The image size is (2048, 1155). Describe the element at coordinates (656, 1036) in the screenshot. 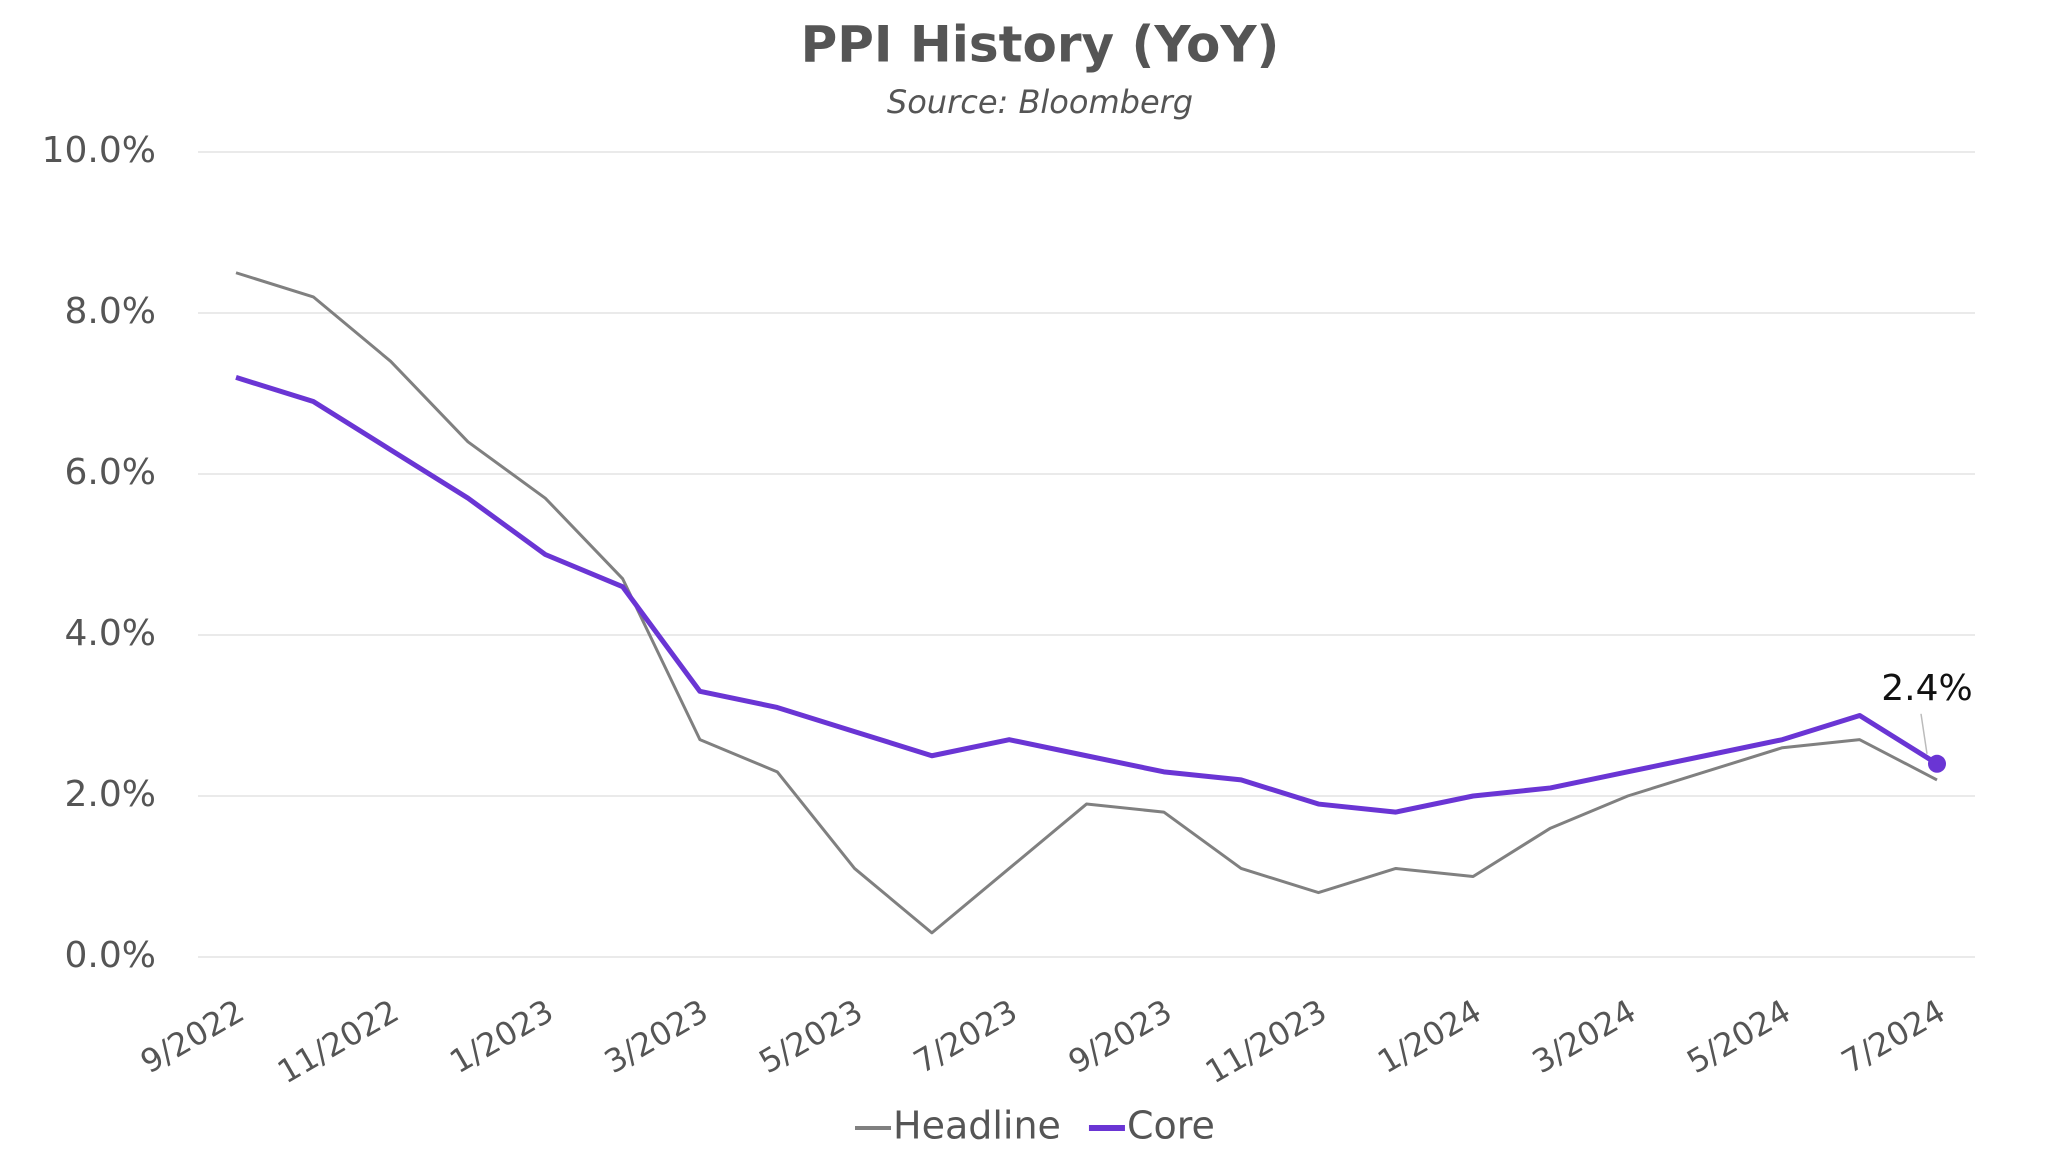

I see `x-tick-label: 3/2023` at that location.